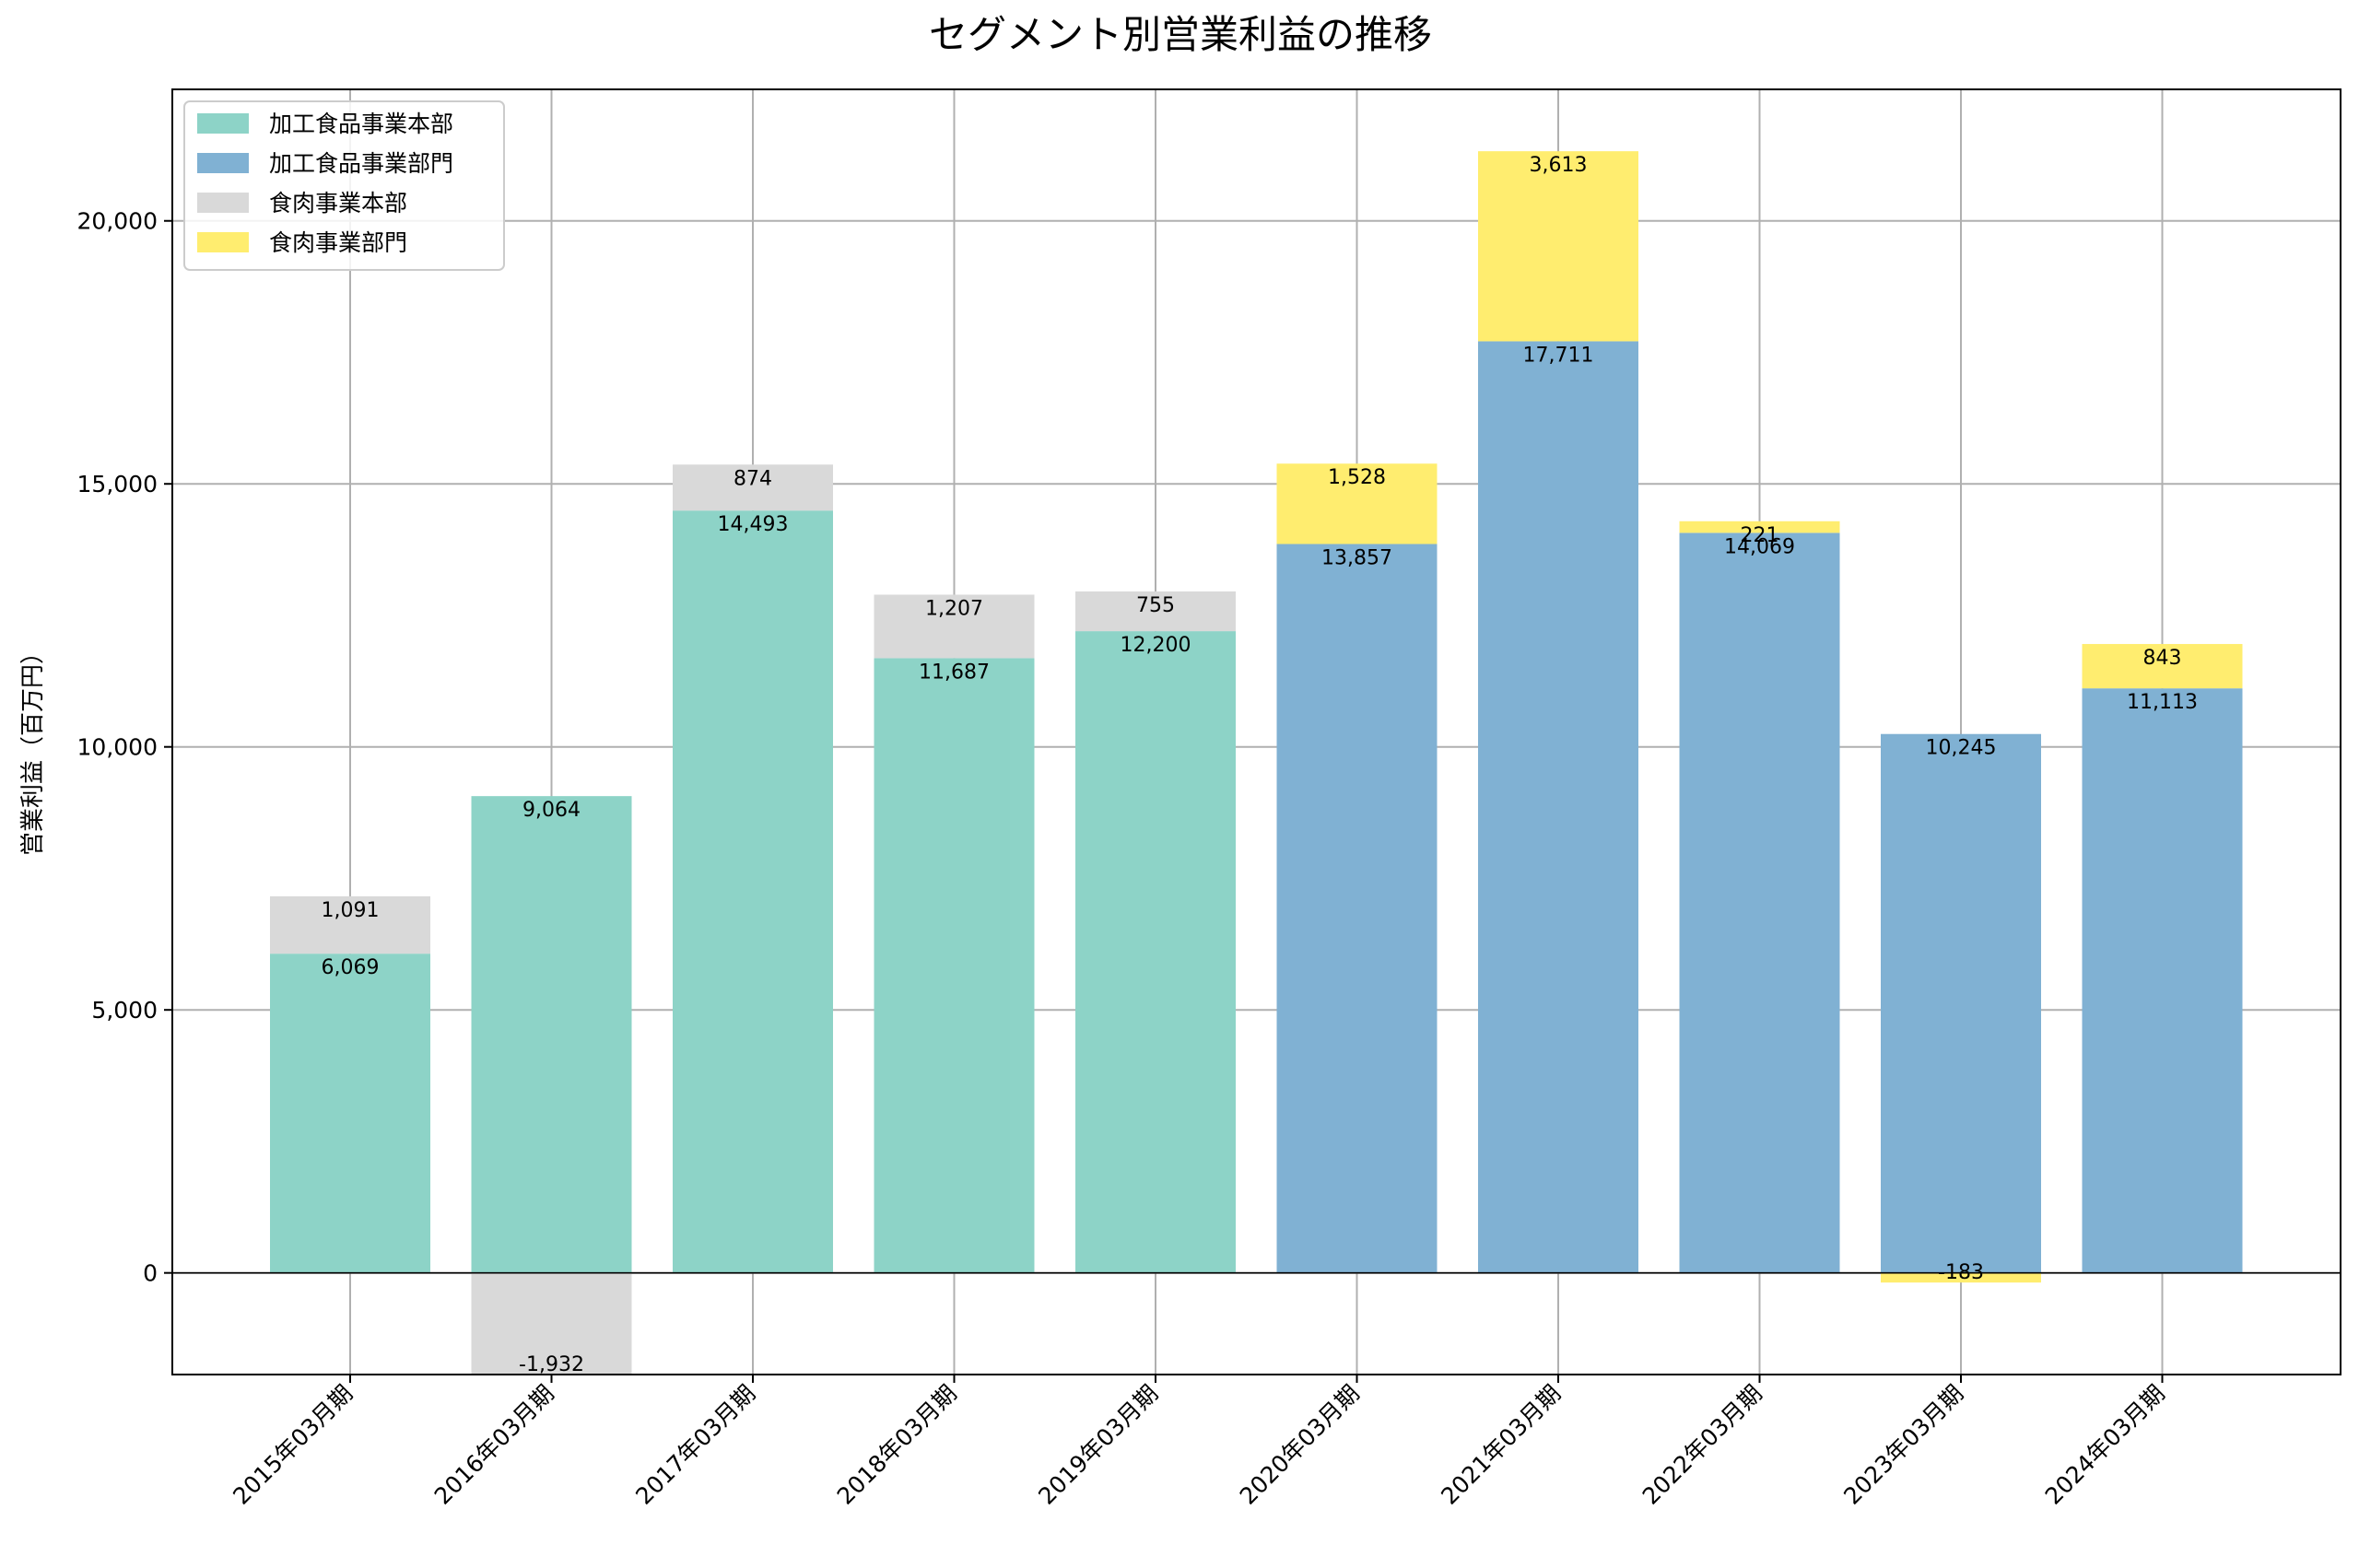 This screenshot has width=2359, height=1568. What do you see at coordinates (361, 124) in the screenshot?
I see `legend-label-0: 加工食品事業本部` at bounding box center [361, 124].